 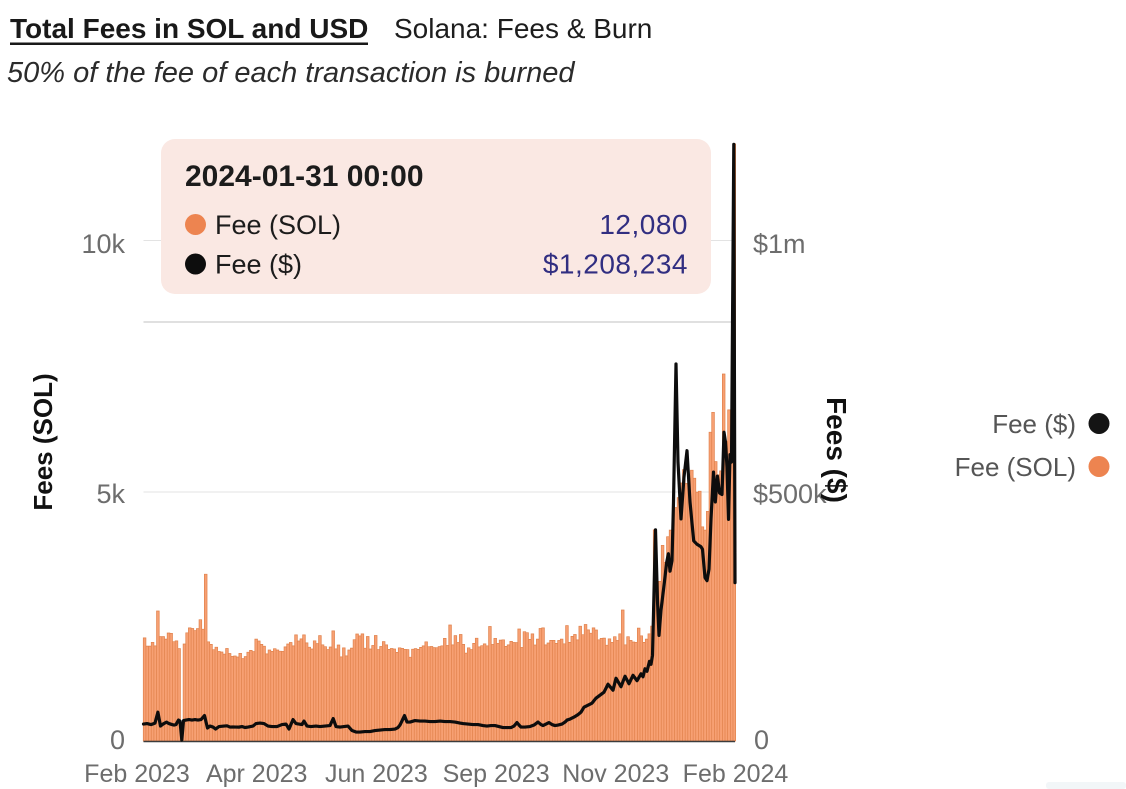 What do you see at coordinates (304, 176) in the screenshot?
I see `svg-text: 2024-01-31 00:00` at bounding box center [304, 176].